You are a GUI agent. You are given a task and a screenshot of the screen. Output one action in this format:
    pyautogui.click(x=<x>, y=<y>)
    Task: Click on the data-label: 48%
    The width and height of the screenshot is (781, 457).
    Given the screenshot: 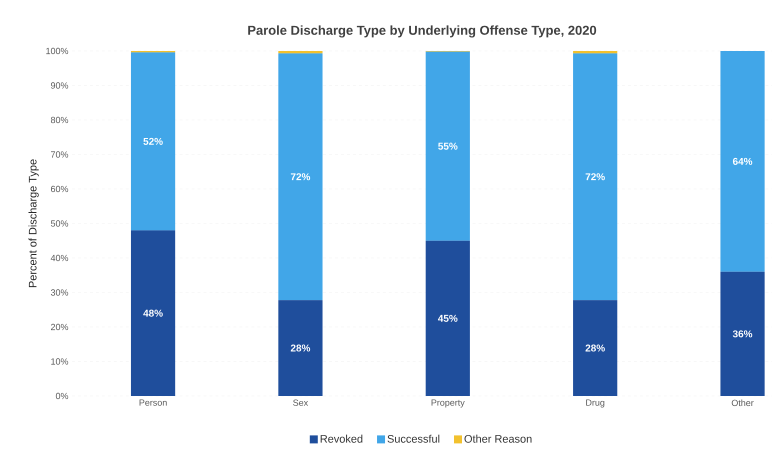 What is the action you would take?
    pyautogui.click(x=153, y=313)
    